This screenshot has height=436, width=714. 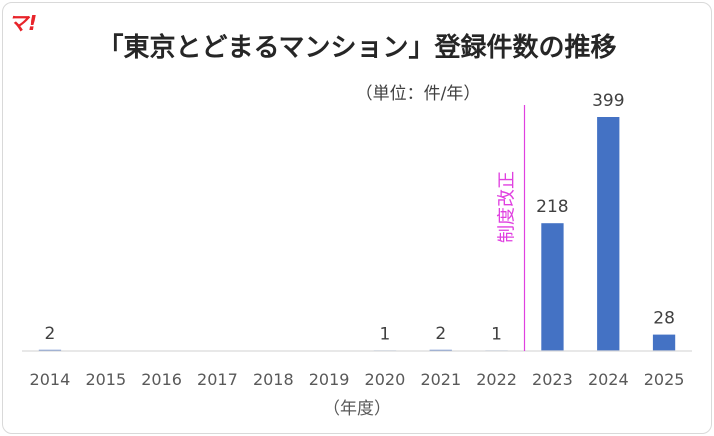 I want to click on tick-label-2025: 2025, so click(x=664, y=379).